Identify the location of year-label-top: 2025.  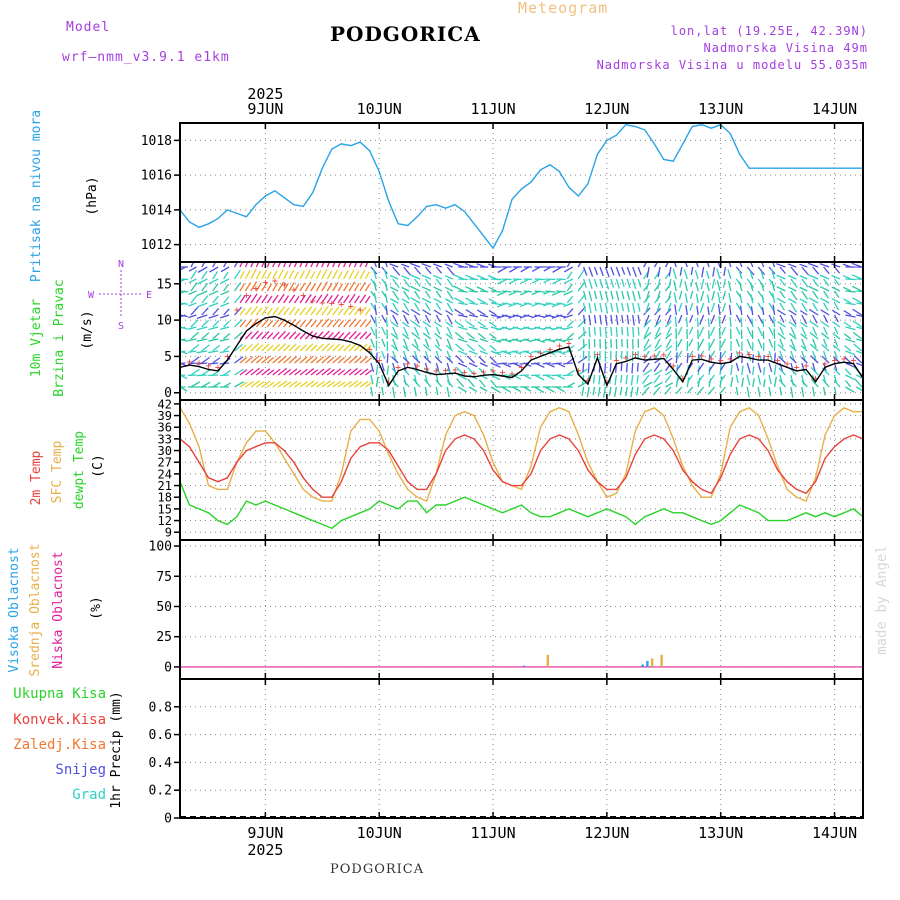
(265, 94).